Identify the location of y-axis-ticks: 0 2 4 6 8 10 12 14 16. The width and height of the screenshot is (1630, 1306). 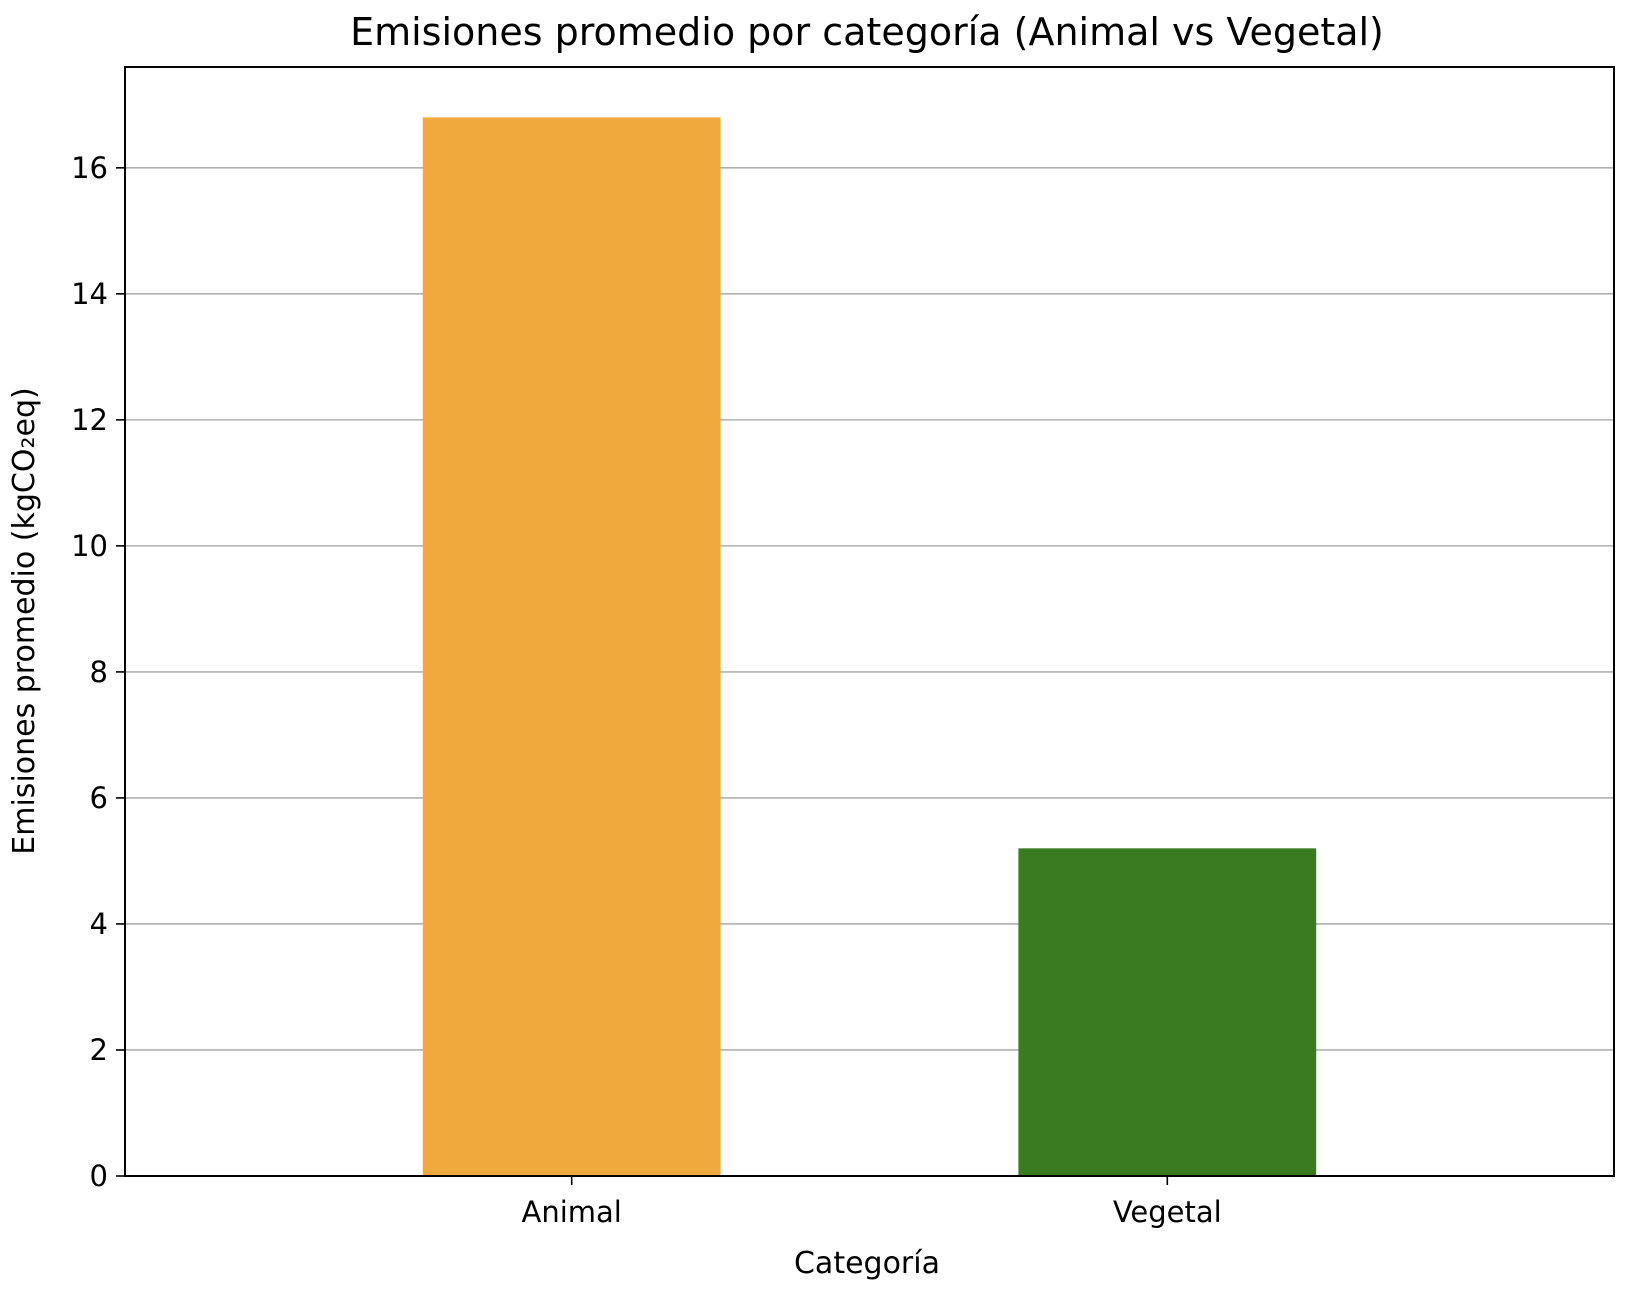
(98, 672).